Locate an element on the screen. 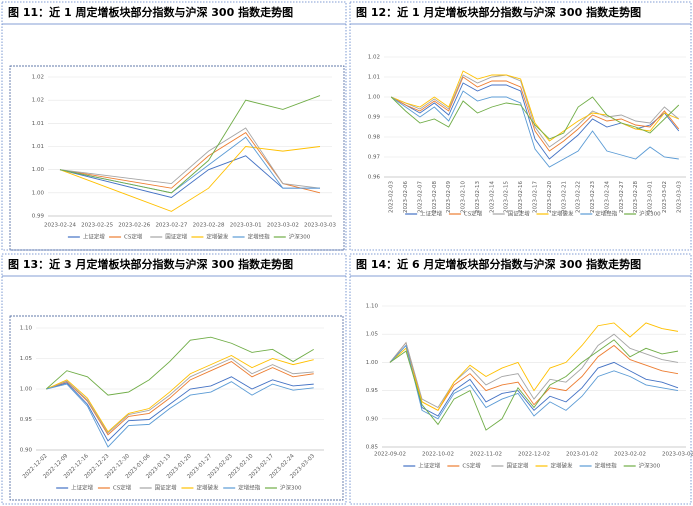  x-tick-label: 2023-02-16 is located at coordinates (521, 197).